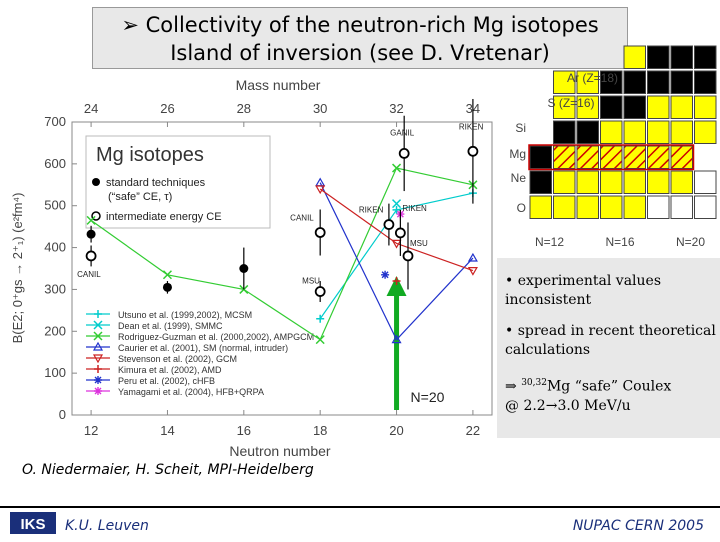 This screenshot has width=720, height=542. Describe the element at coordinates (517, 154) in the screenshot. I see `nuclide-row-label: Mg` at that location.